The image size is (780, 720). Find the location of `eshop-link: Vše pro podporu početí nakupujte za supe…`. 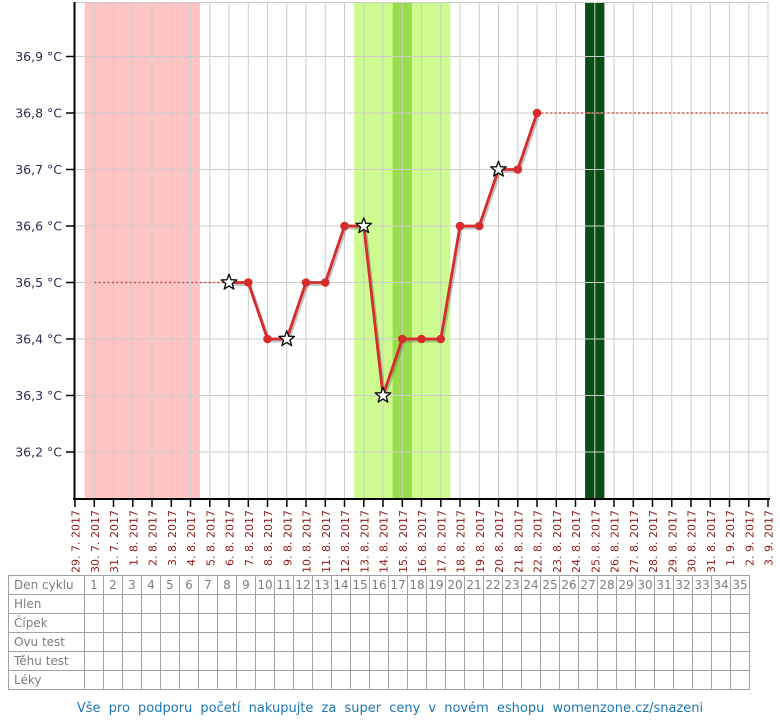

eshop-link: Vše pro podporu početí nakupujte za supe… is located at coordinates (390, 708).